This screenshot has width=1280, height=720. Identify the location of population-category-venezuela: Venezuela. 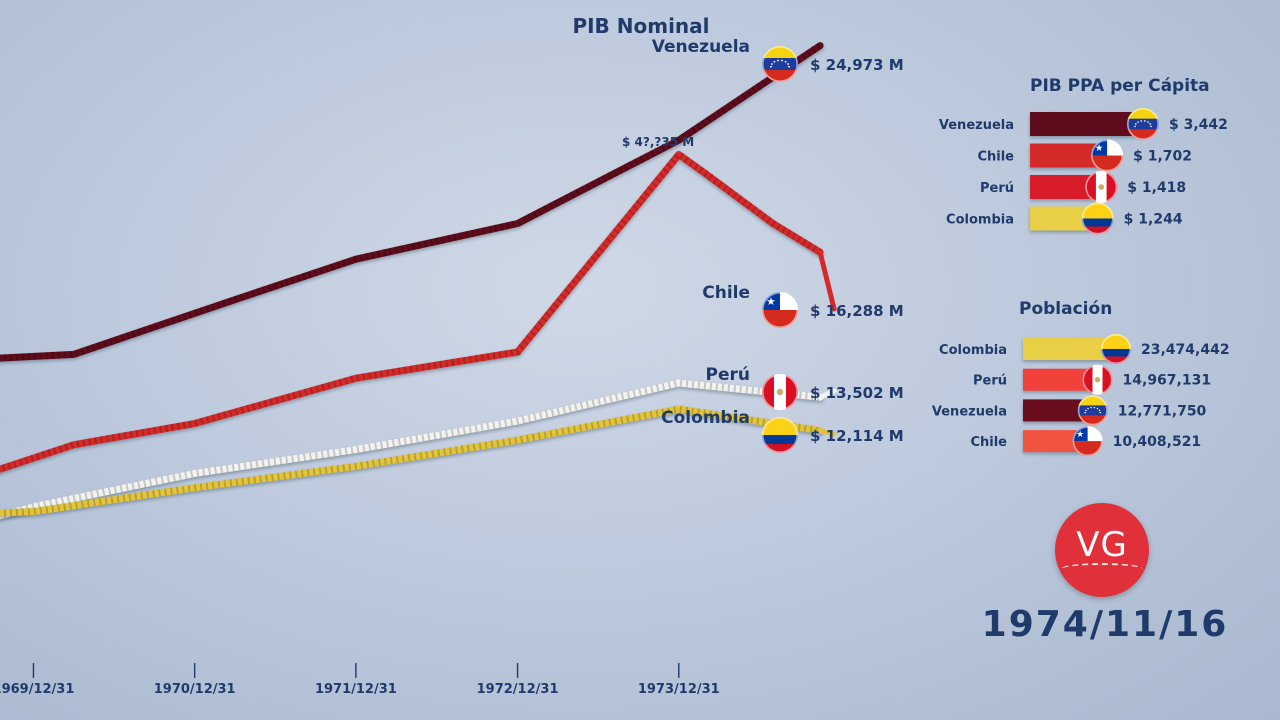
(969, 411).